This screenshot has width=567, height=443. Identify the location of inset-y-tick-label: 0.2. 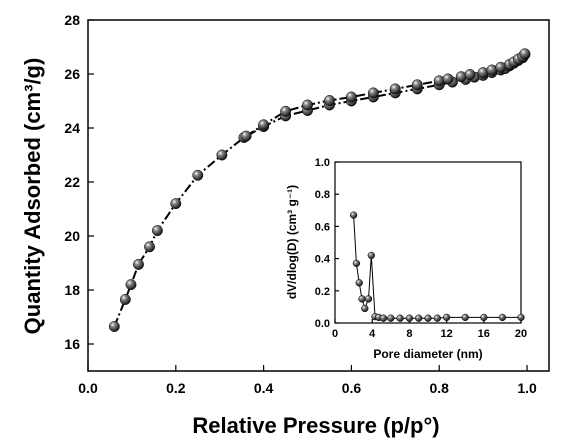
(322, 292).